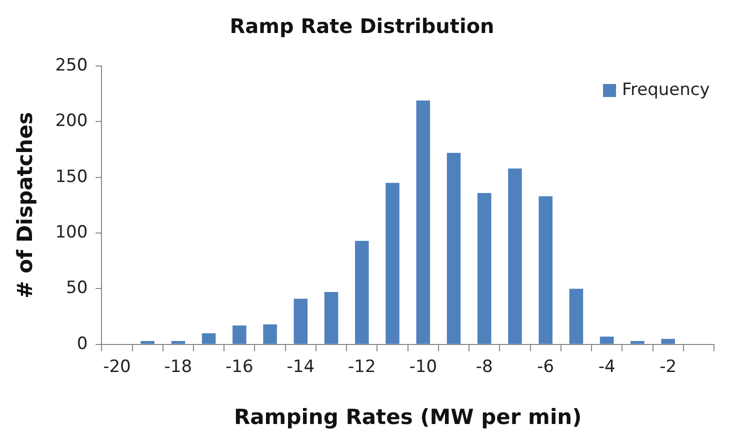  I want to click on x-tick-label: -4, so click(607, 367).